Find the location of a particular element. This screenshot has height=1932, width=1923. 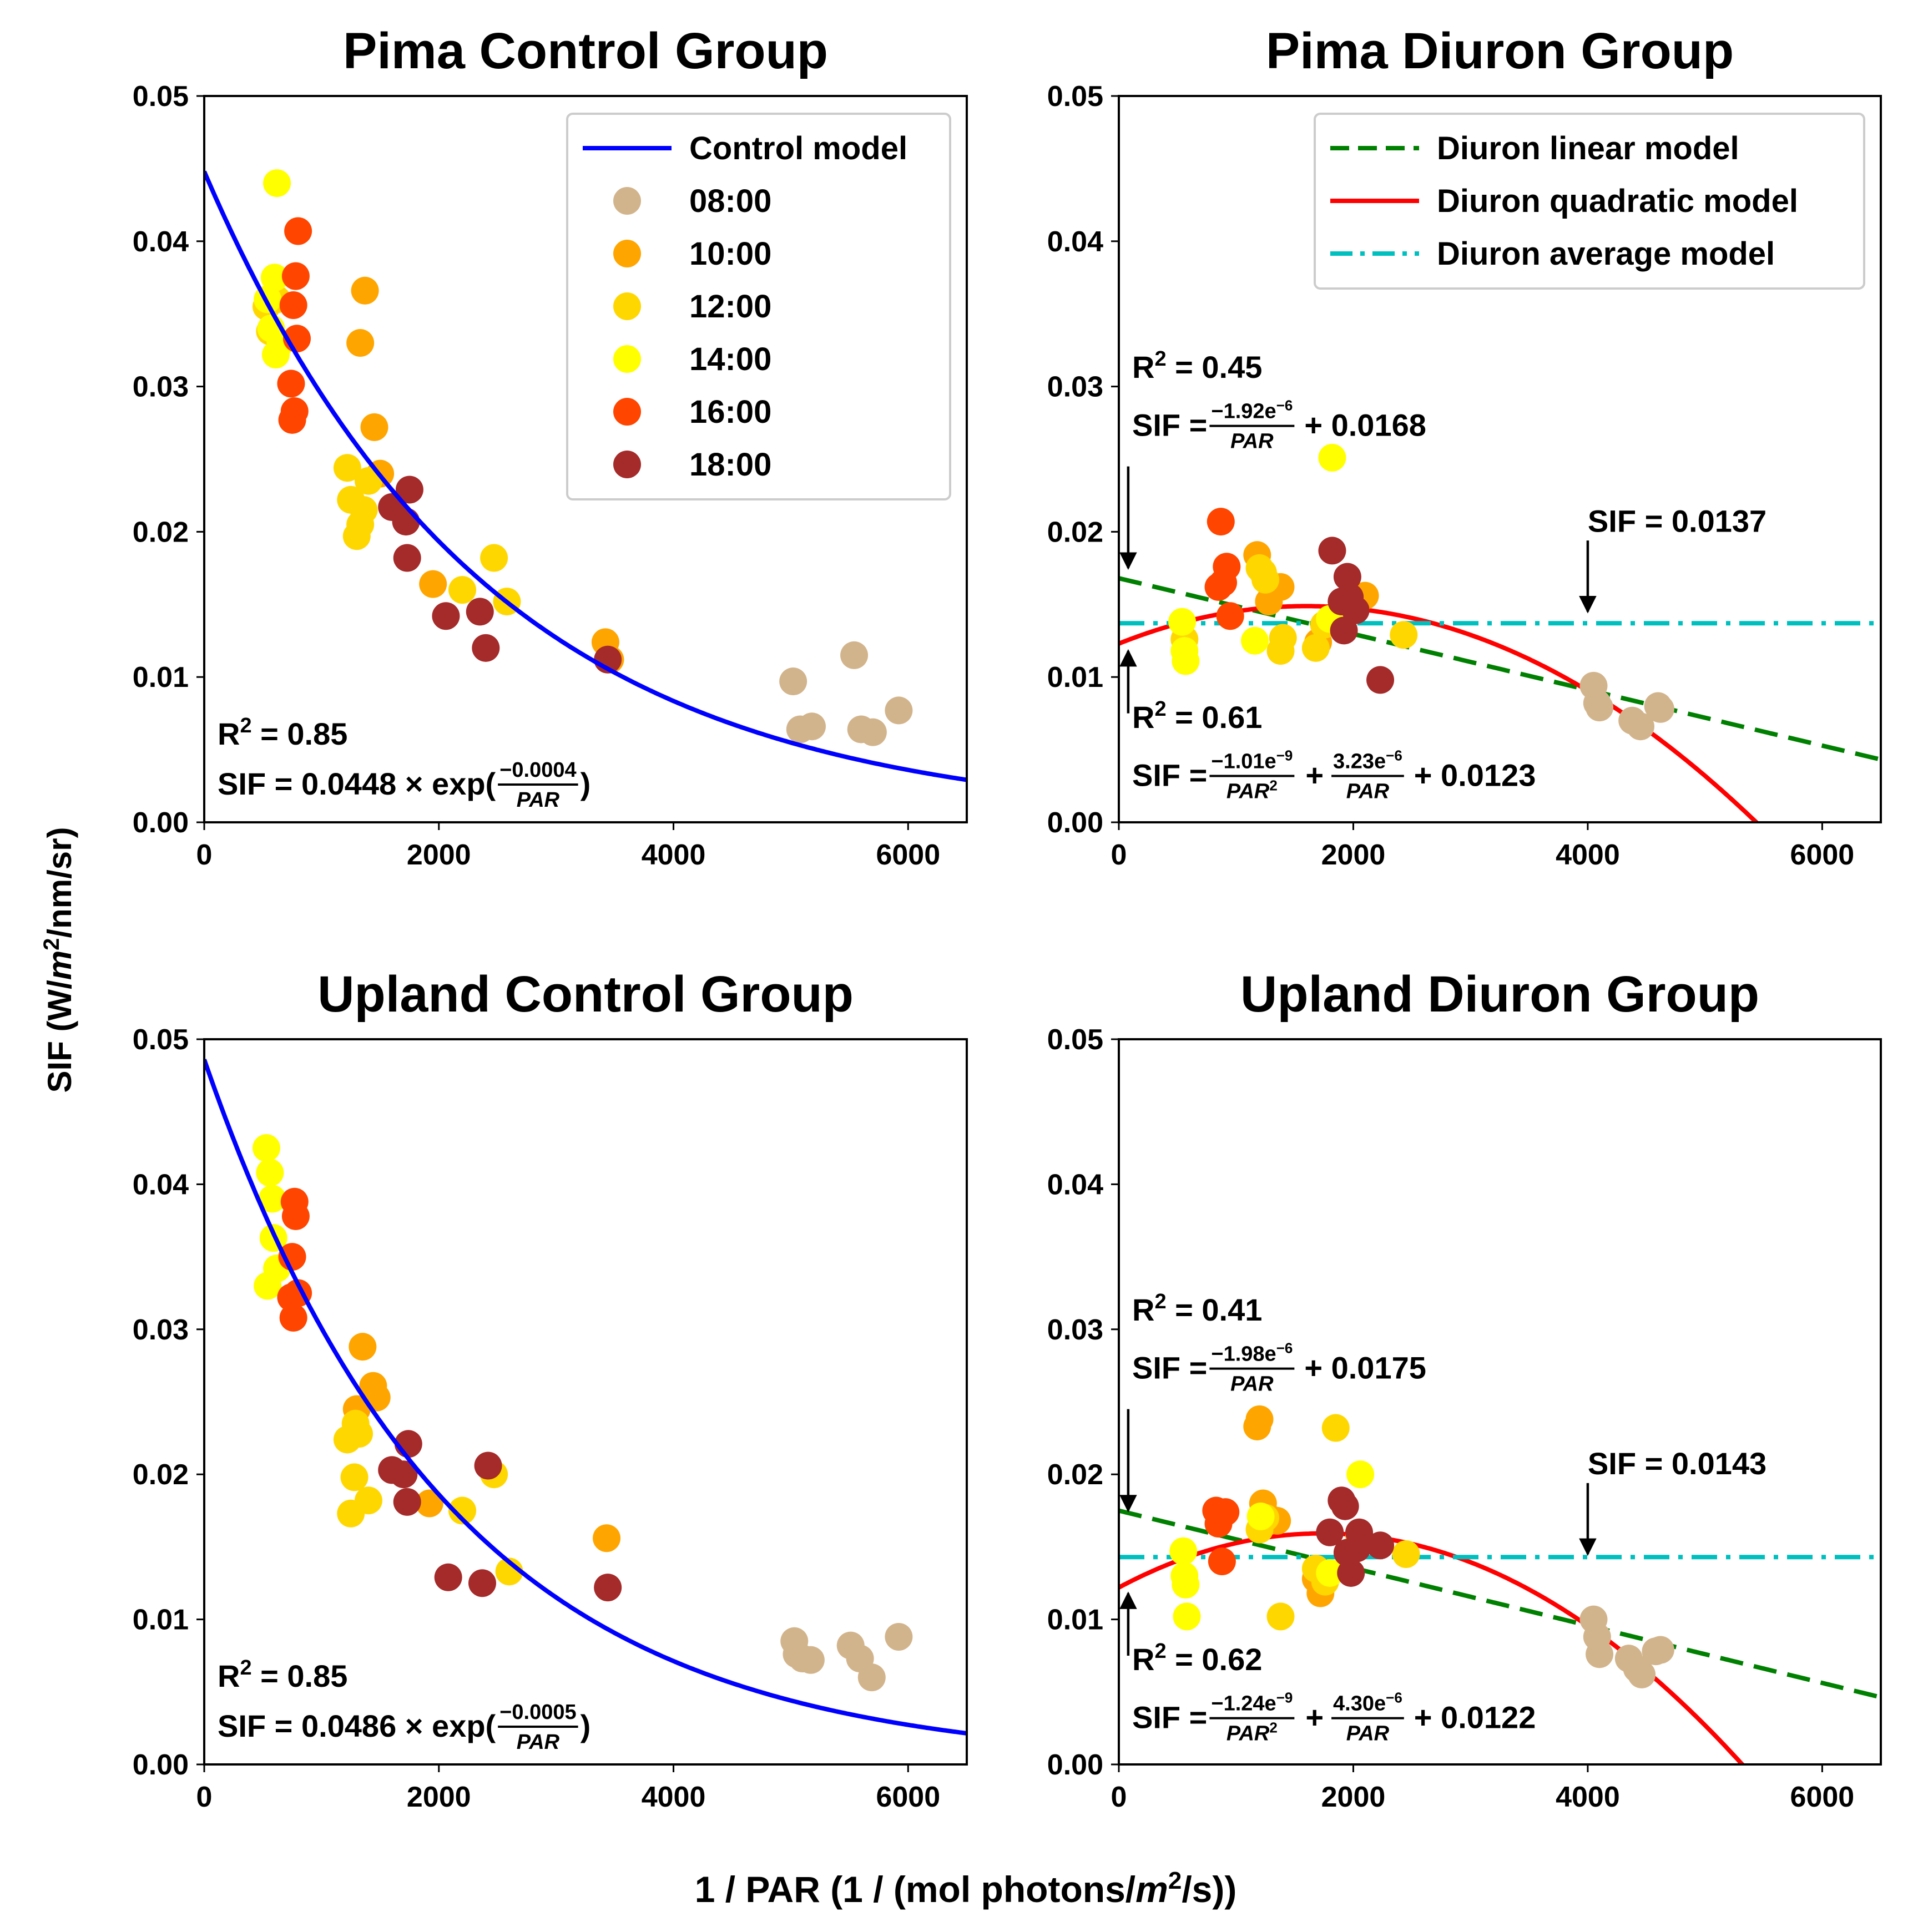

fraction-denominator: PAR is located at coordinates (538, 800).